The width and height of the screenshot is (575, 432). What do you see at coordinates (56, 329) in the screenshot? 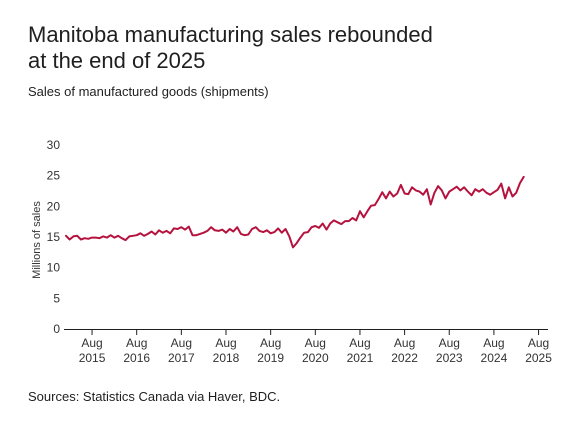
I see `y-tick-label: 0` at bounding box center [56, 329].